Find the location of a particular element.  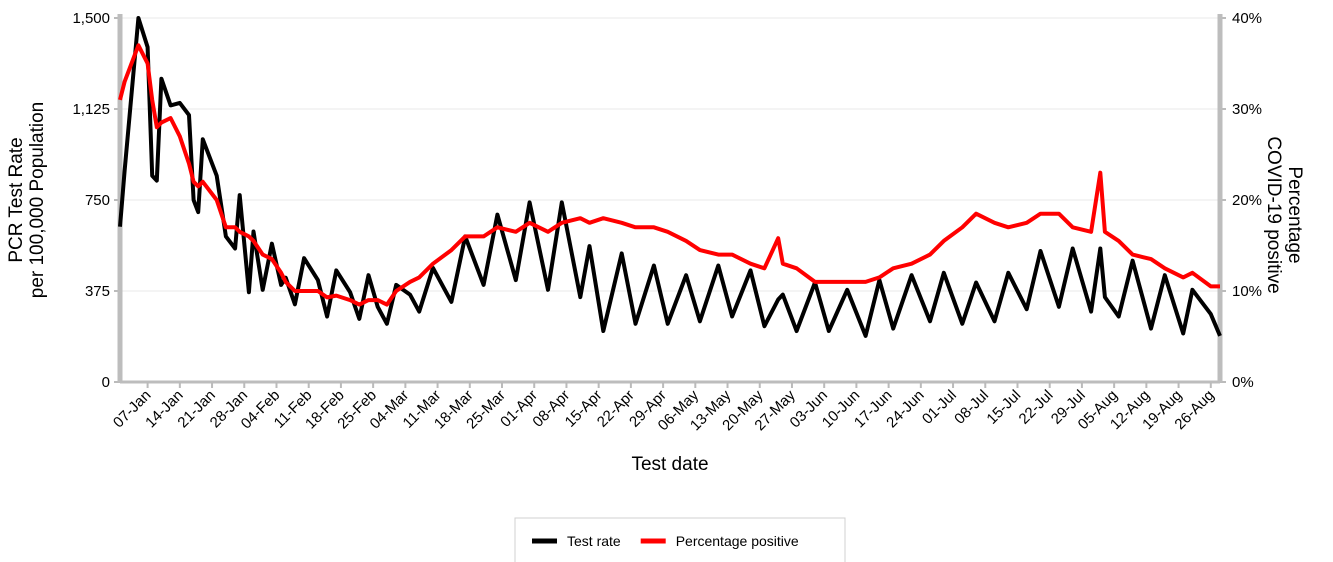

y-tick-label: 375 is located at coordinates (97, 291).